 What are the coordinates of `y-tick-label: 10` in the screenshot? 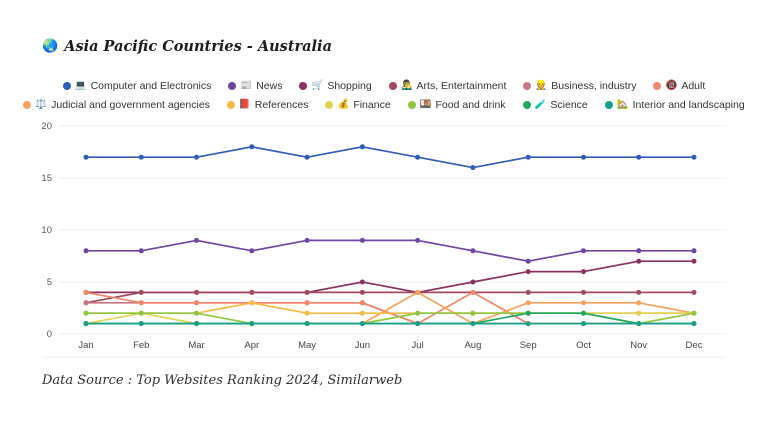 It's located at (46, 230).